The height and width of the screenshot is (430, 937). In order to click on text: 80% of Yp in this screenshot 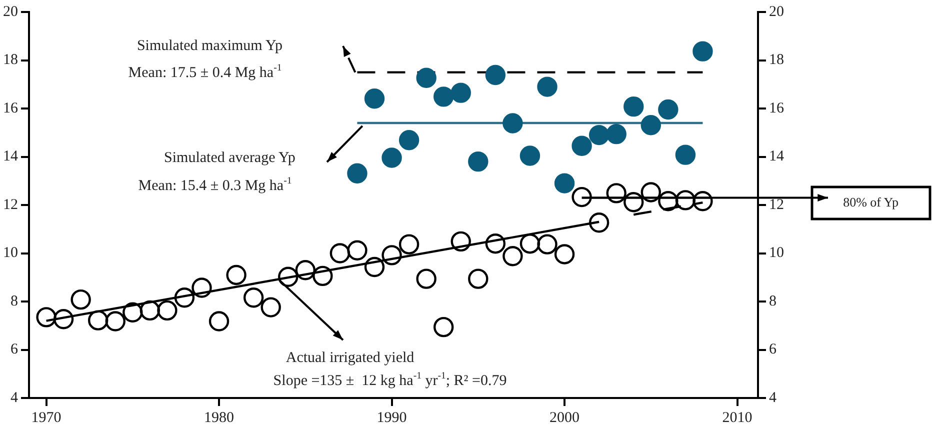, I will do `click(870, 202)`.